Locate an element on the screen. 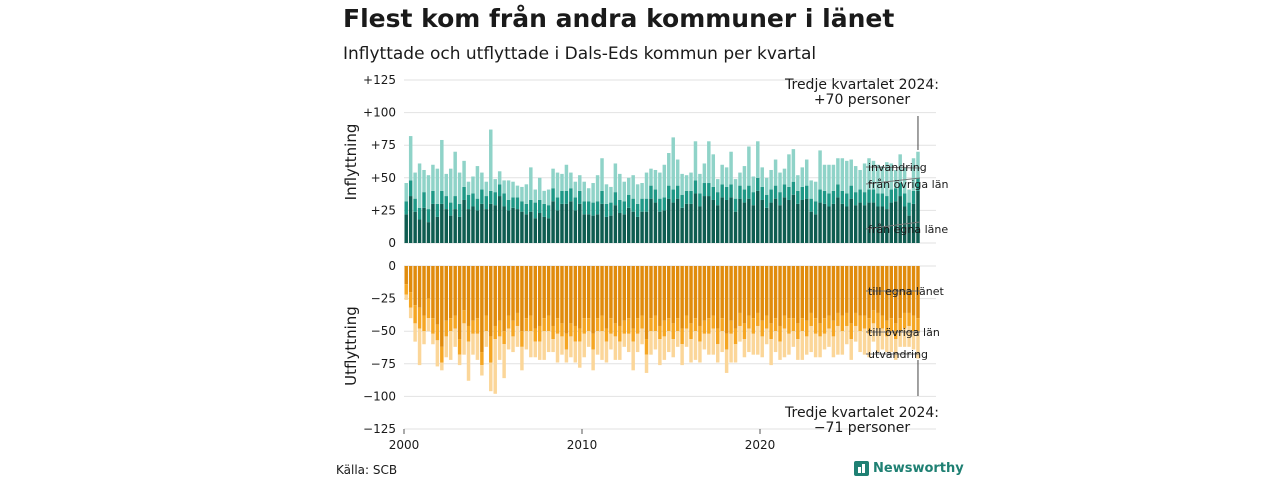  series-label-bottom: utvandring is located at coordinates (898, 354).